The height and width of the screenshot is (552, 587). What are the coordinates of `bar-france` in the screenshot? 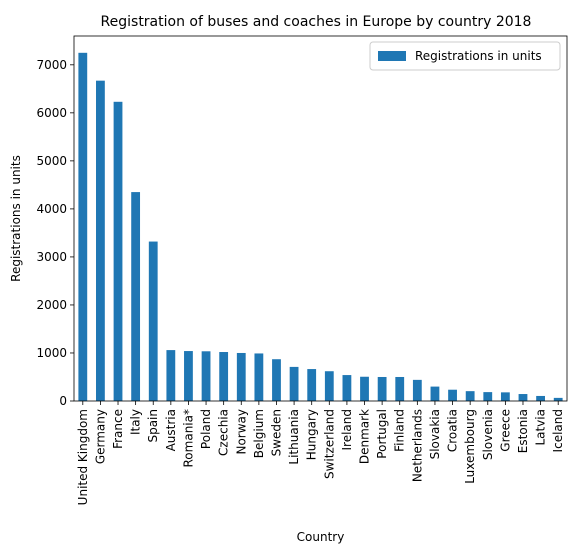 It's located at (118, 251).